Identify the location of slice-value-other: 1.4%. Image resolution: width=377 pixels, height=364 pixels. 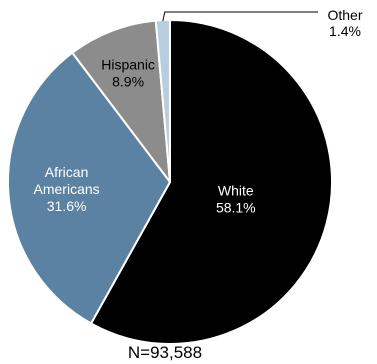
(345, 31).